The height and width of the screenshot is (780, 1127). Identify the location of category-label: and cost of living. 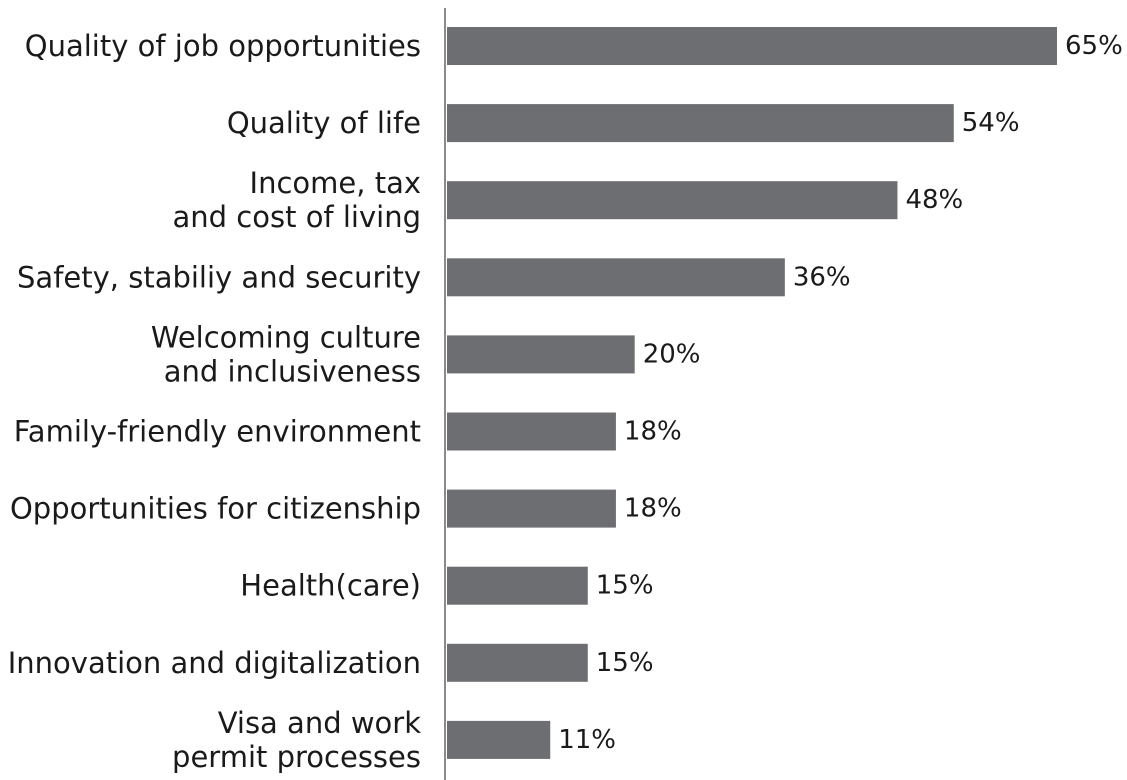
(297, 217).